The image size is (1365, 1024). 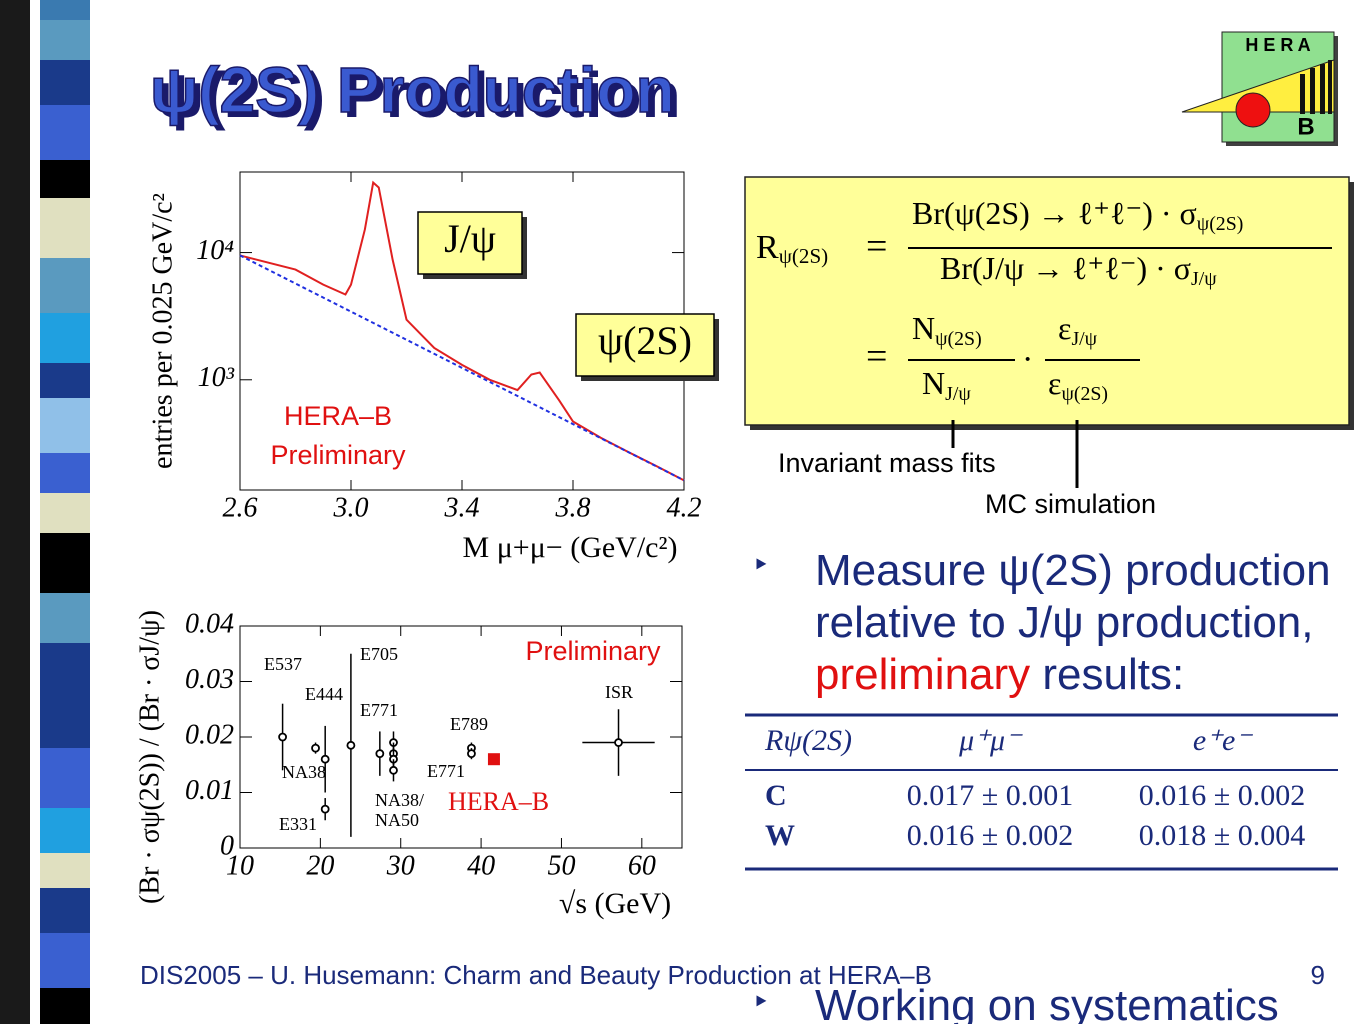 What do you see at coordinates (283, 664) in the screenshot?
I see `experiment-label: E537` at bounding box center [283, 664].